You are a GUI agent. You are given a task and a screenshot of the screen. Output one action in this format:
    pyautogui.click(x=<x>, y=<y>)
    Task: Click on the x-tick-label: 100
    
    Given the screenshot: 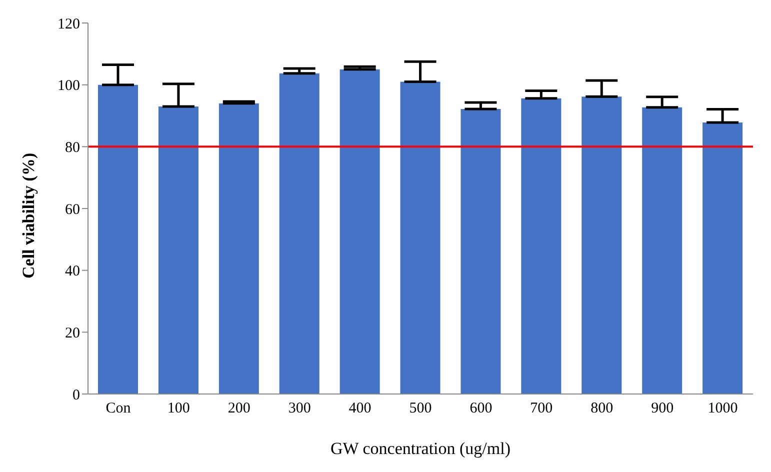 What is the action you would take?
    pyautogui.click(x=178, y=408)
    